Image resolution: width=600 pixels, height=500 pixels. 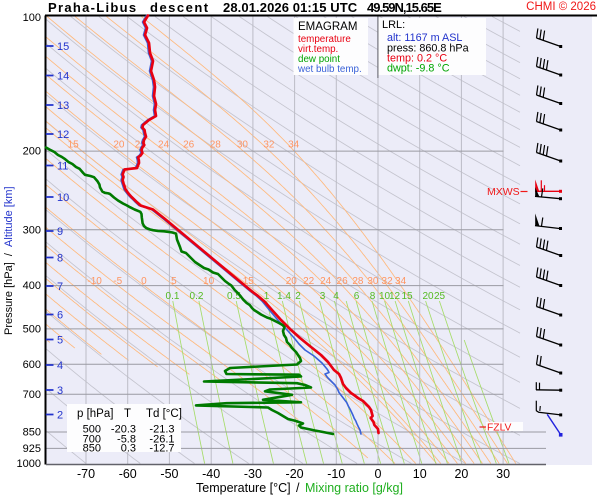 I want to click on svg-text: dwpt: -9.8 °C, so click(x=418, y=69).